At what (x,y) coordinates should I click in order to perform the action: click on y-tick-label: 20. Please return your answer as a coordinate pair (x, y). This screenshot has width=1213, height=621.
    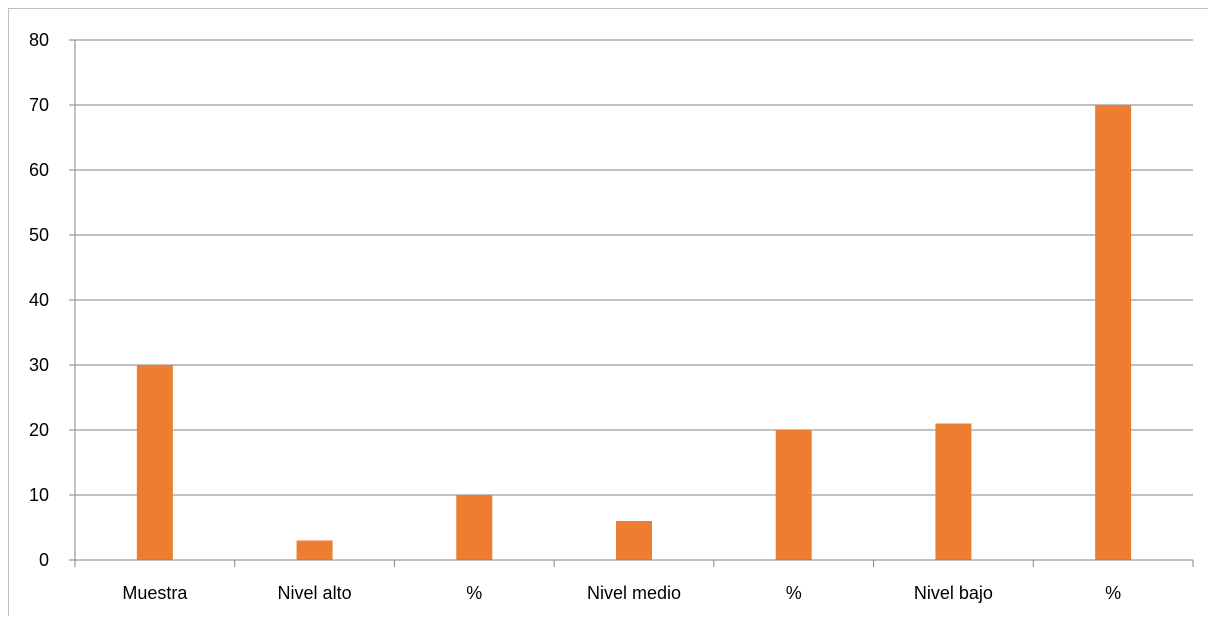
    Looking at the image, I should click on (39, 430).